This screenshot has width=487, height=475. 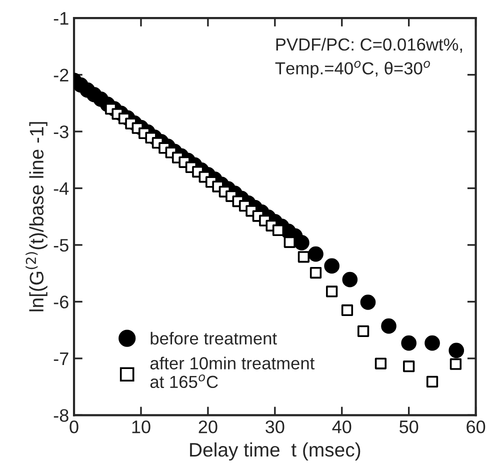 I want to click on y-tick-label: -1, so click(x=61, y=18).